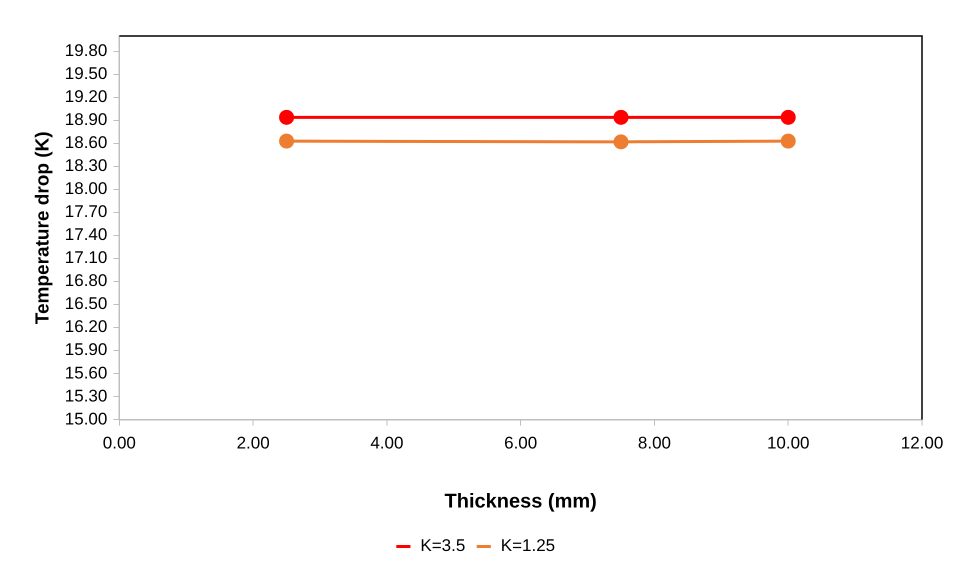 This screenshot has height=583, width=960. I want to click on y-tick-label: 18.60, so click(86, 142).